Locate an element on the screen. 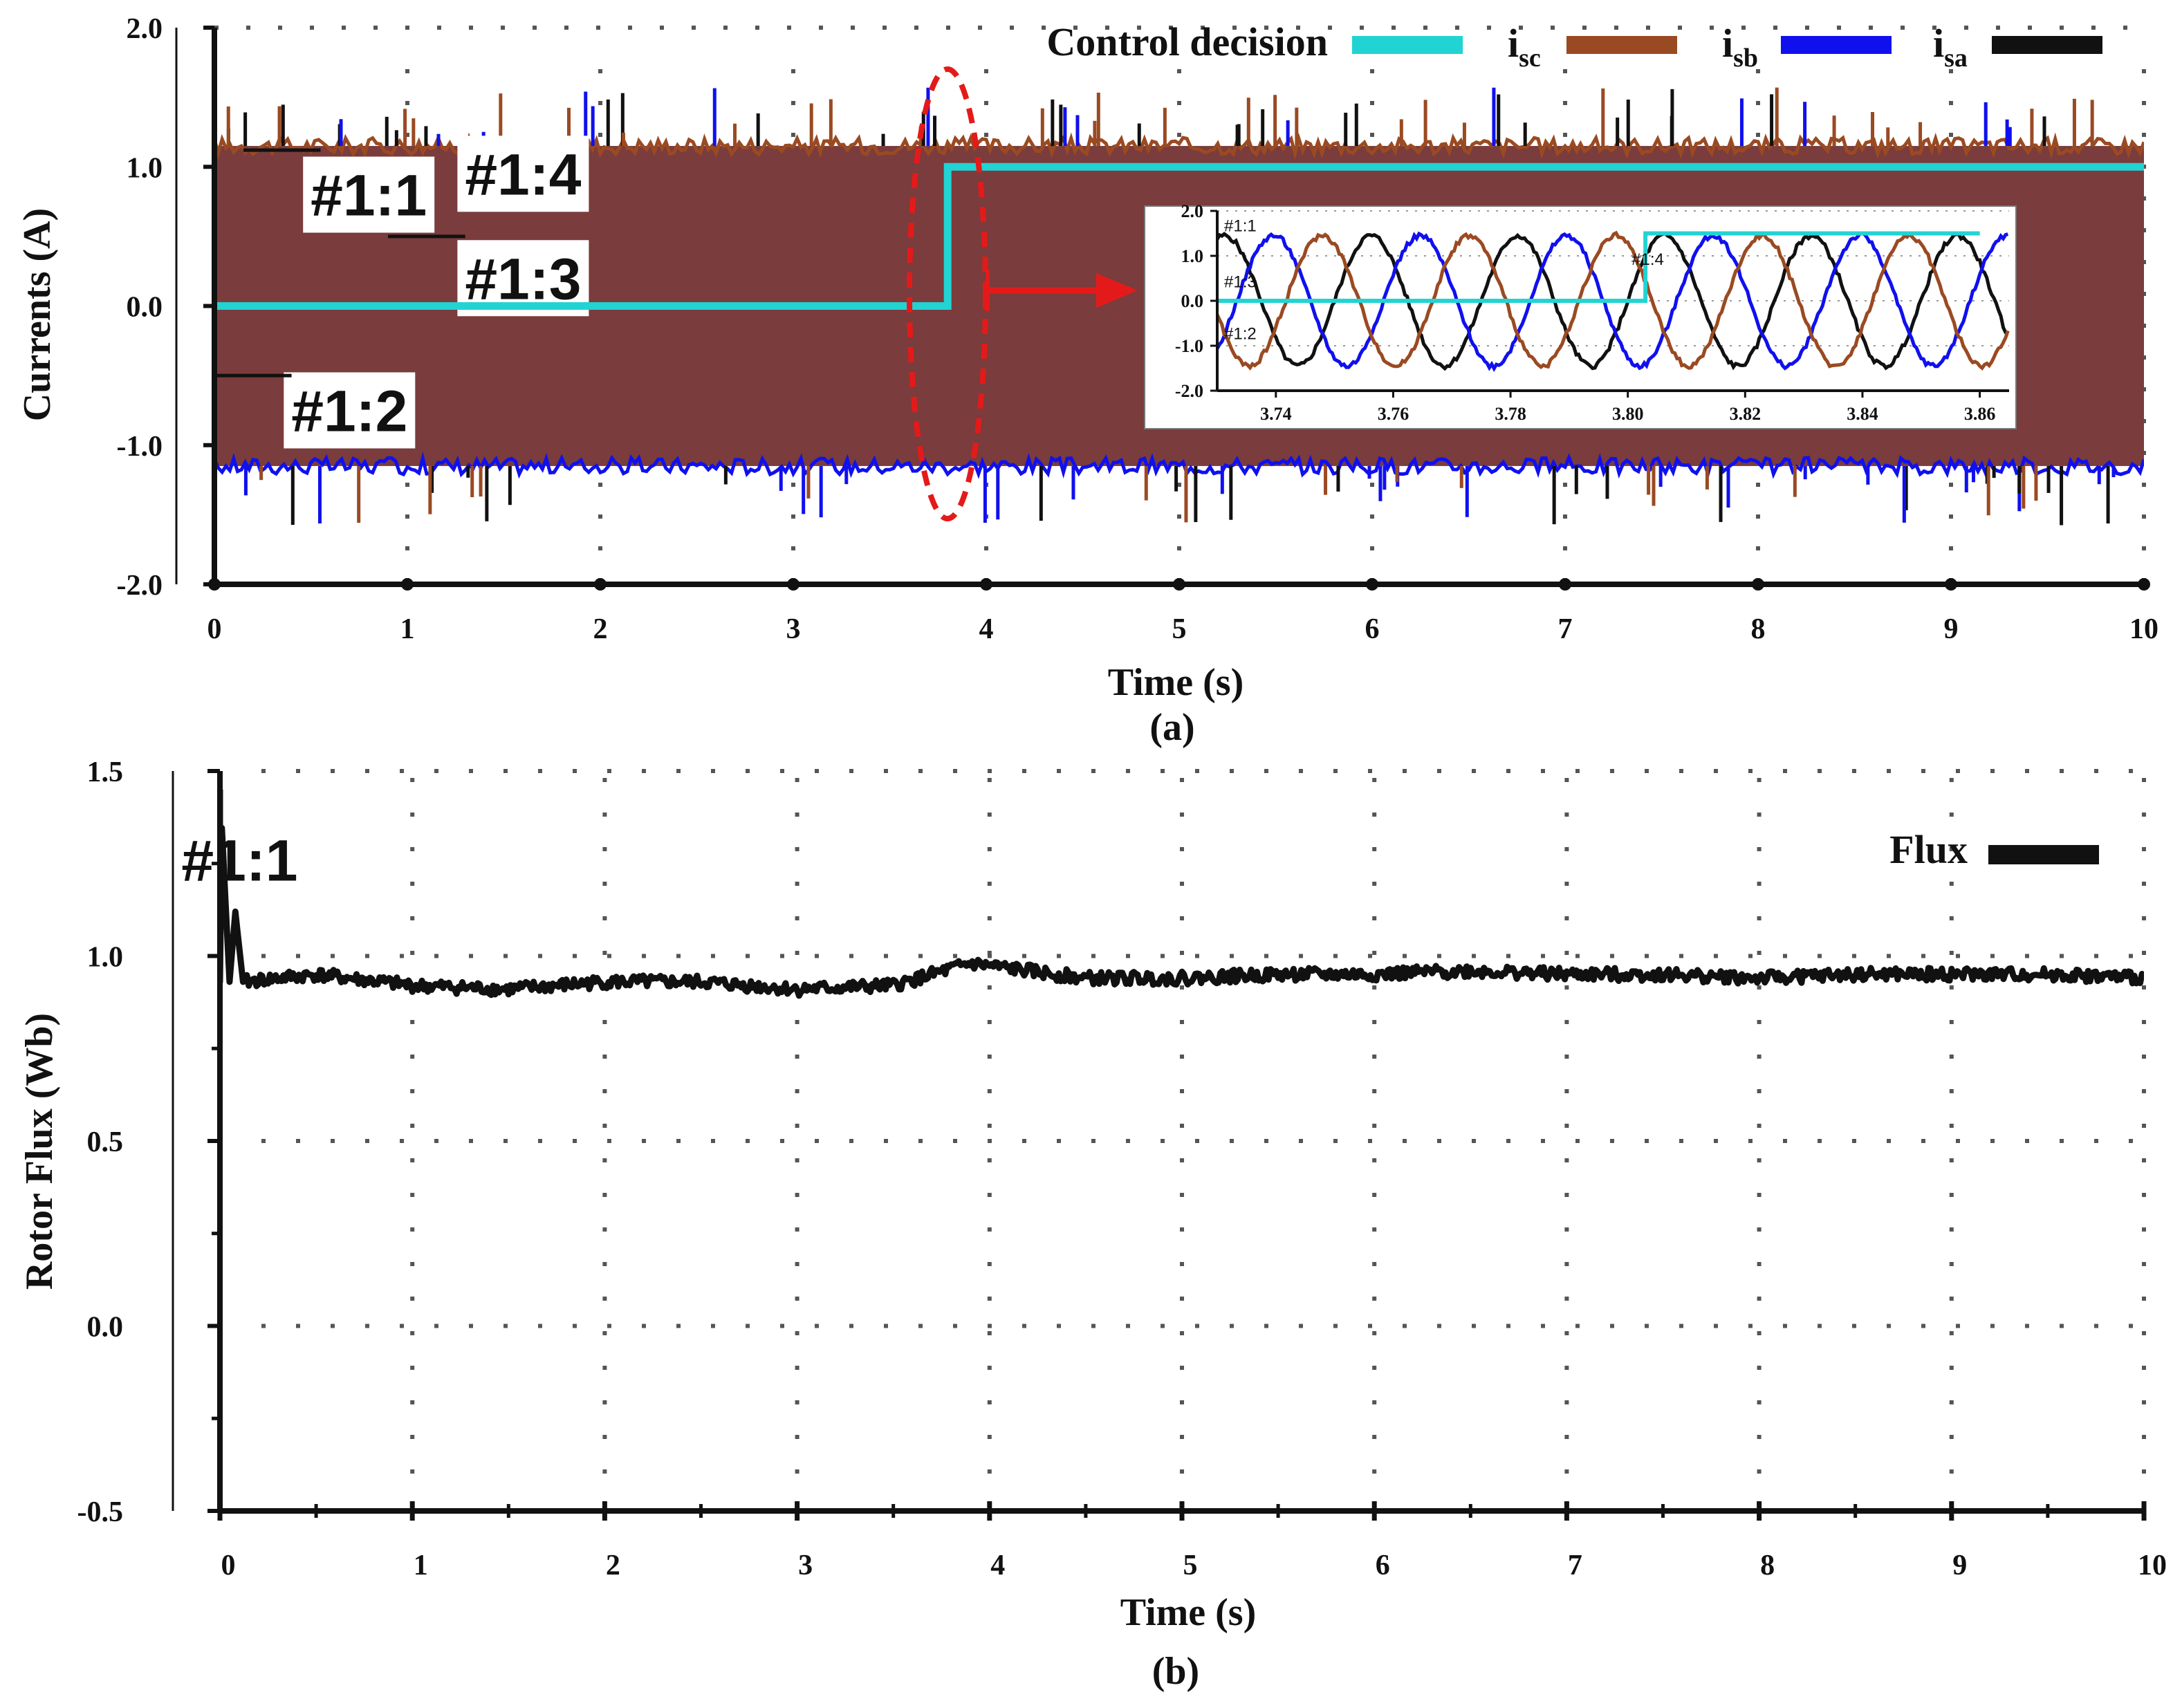  inset-annotation-label: #1:2 is located at coordinates (1240, 333).